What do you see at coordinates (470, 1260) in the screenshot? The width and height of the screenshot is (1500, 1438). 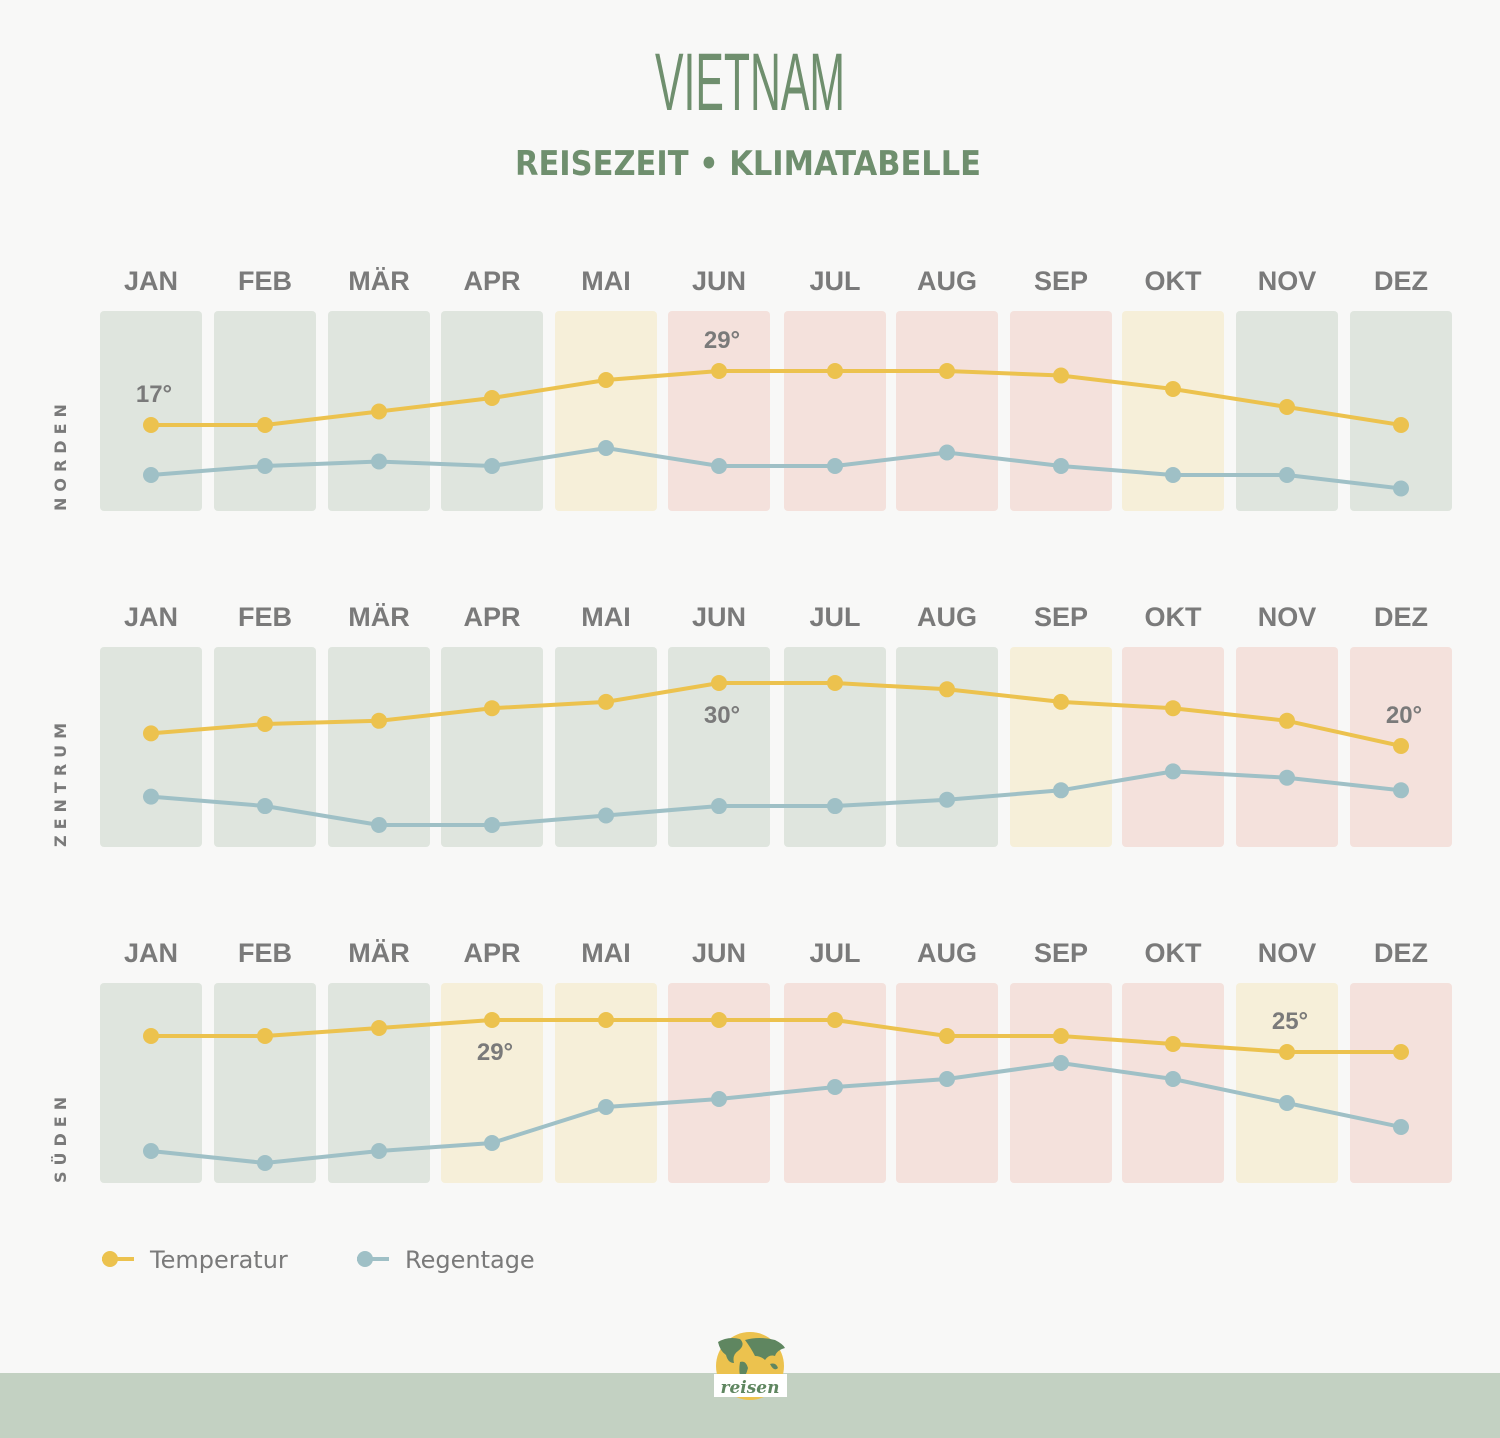 I see `legend-rain-label: Regentage` at bounding box center [470, 1260].